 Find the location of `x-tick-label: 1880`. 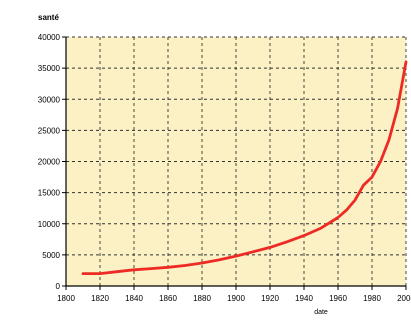

x-tick-label: 1880 is located at coordinates (202, 298).